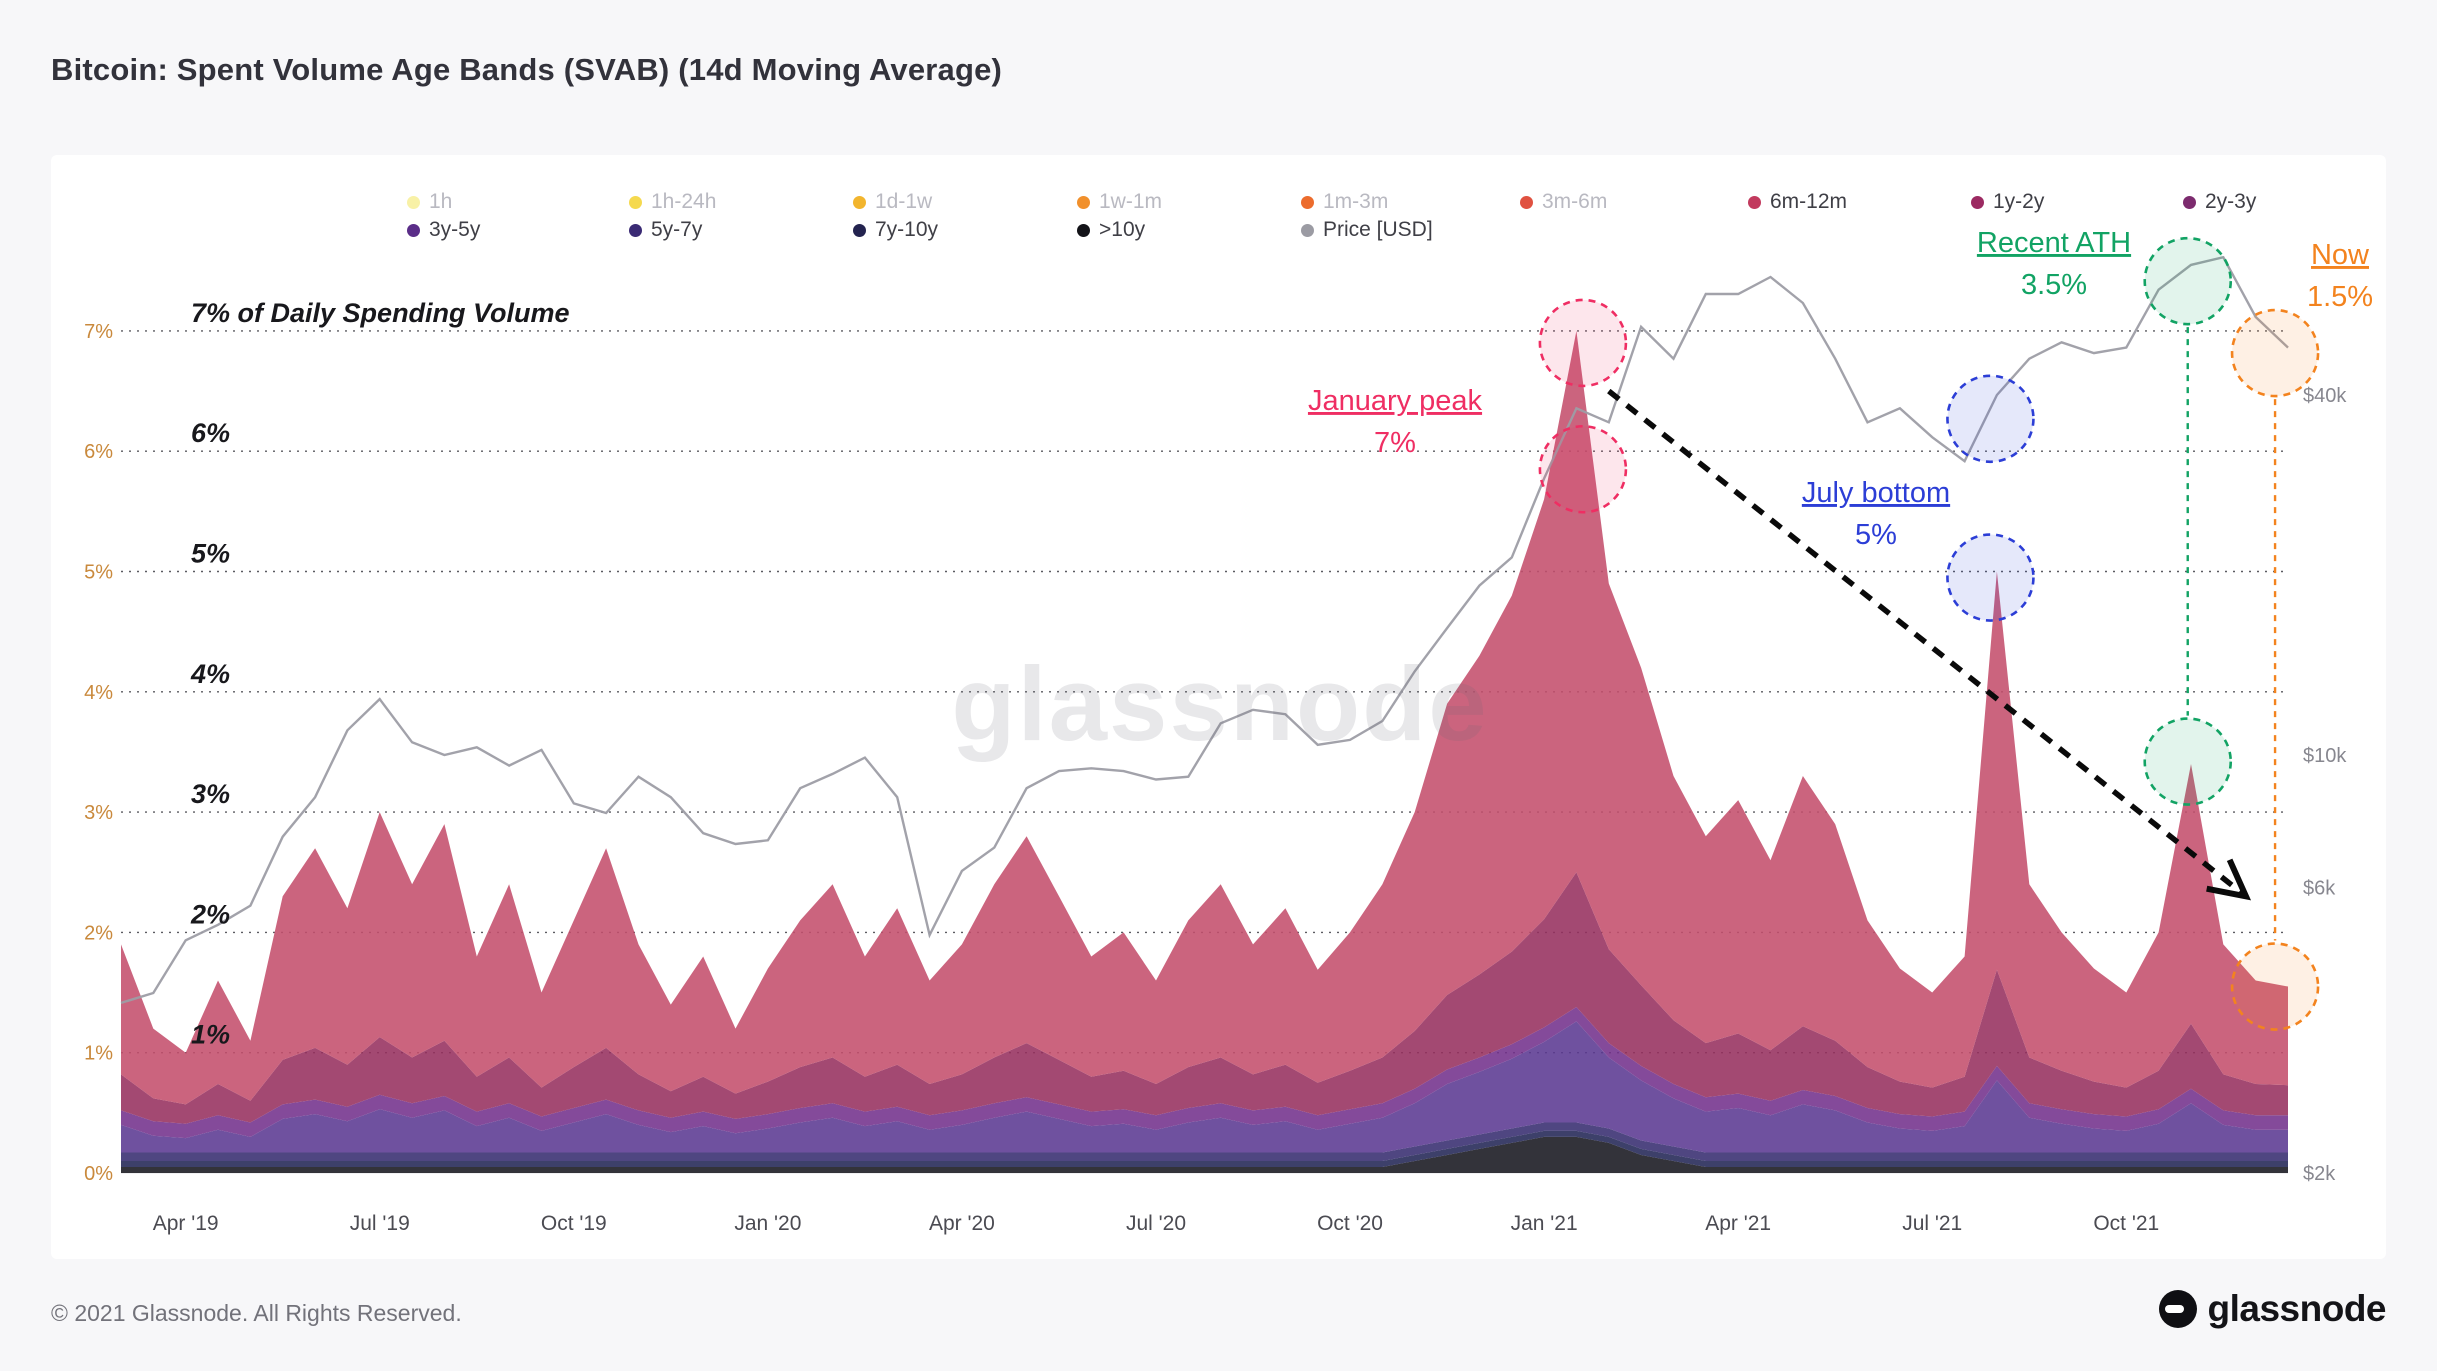 The image size is (2437, 1371). I want to click on svg-text: Jan '21, so click(1544, 1223).